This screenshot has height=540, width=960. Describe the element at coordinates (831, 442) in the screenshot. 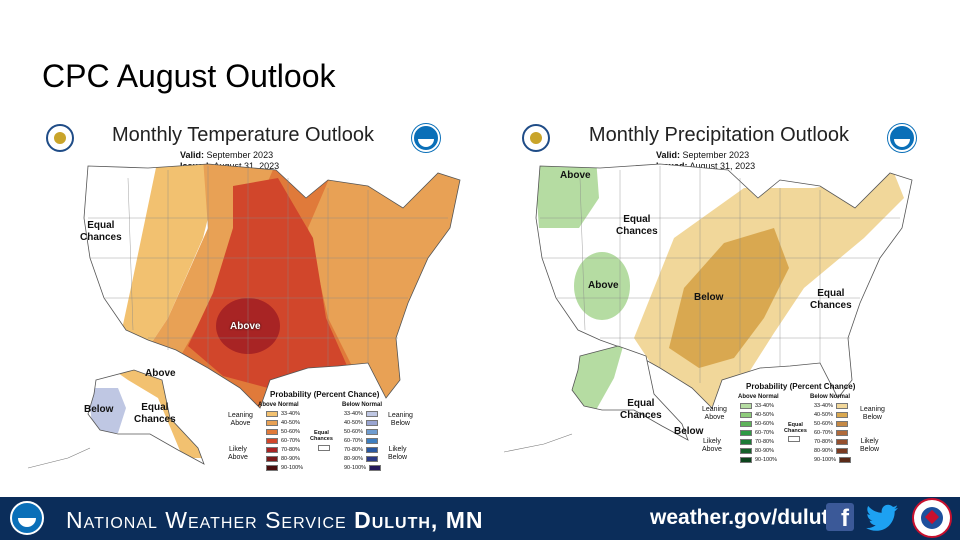

I see `precip-legend-below-swatch: 70-80%` at that location.